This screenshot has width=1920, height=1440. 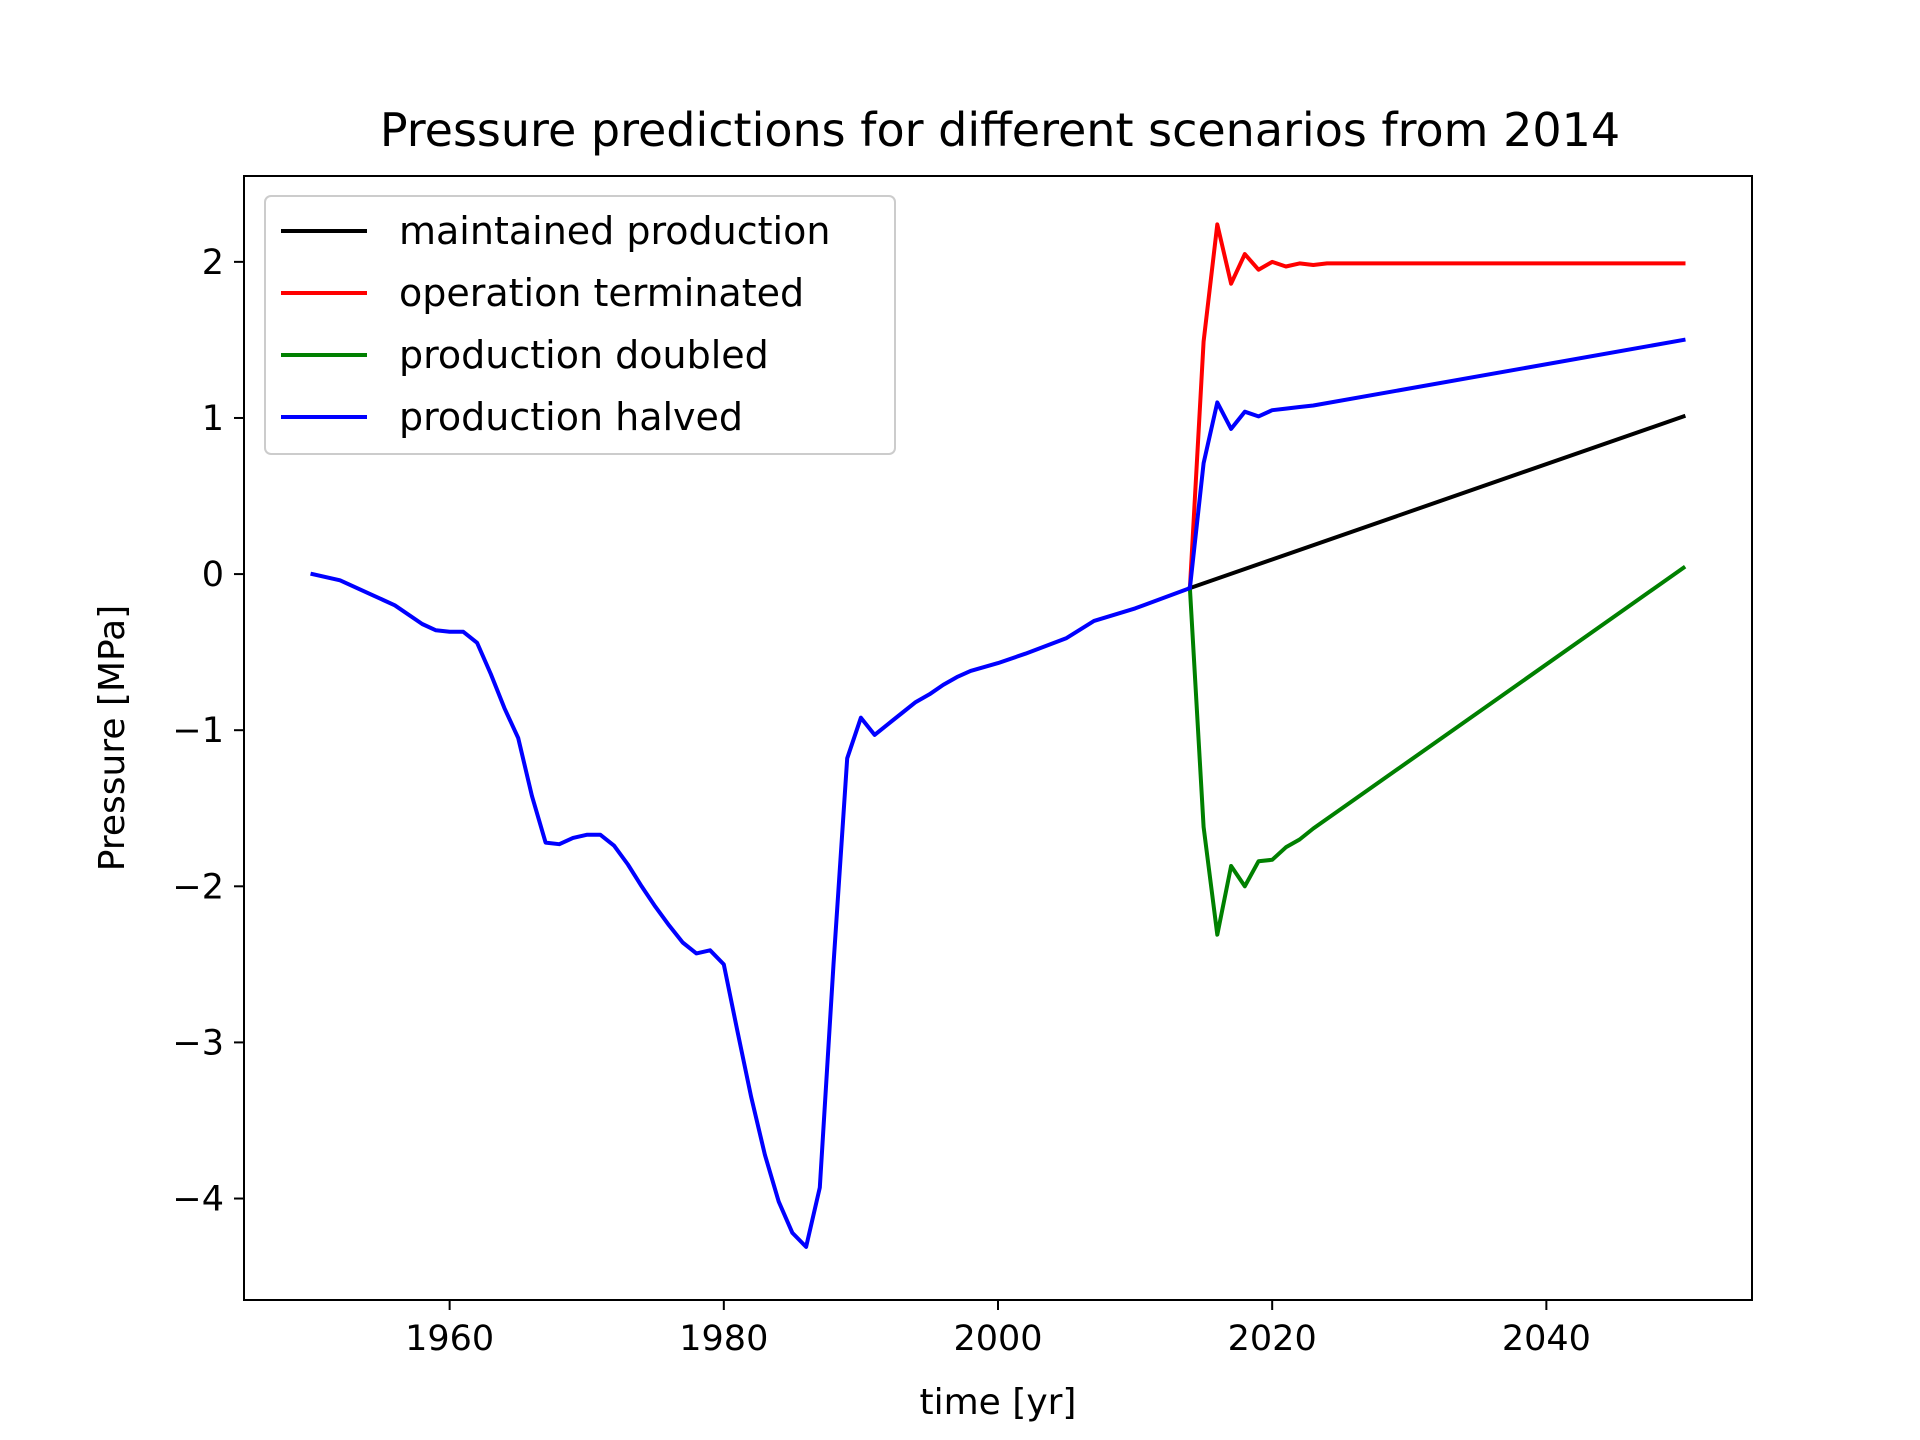 I want to click on y-tick-label: −2, so click(x=198, y=887).